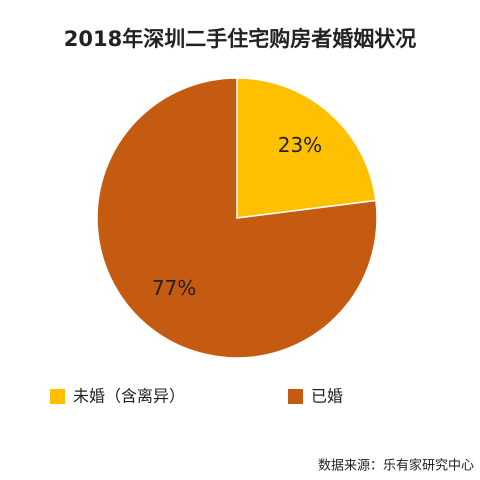  What do you see at coordinates (129, 396) in the screenshot?
I see `legend-label: 未婚（含离异）` at bounding box center [129, 396].